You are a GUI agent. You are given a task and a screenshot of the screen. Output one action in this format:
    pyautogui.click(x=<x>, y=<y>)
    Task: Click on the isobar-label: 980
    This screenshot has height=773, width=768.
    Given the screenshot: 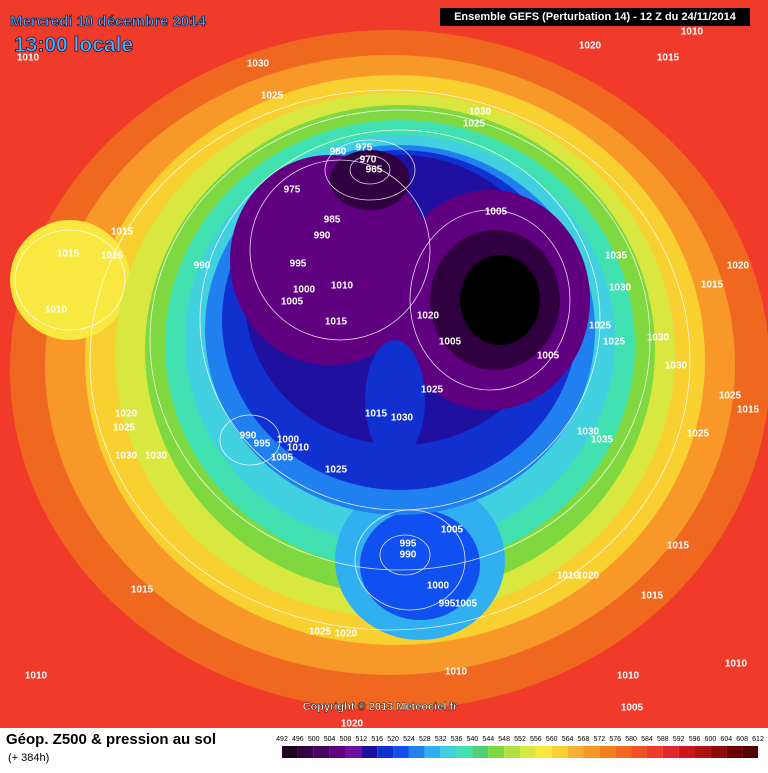 What is the action you would take?
    pyautogui.click(x=338, y=152)
    